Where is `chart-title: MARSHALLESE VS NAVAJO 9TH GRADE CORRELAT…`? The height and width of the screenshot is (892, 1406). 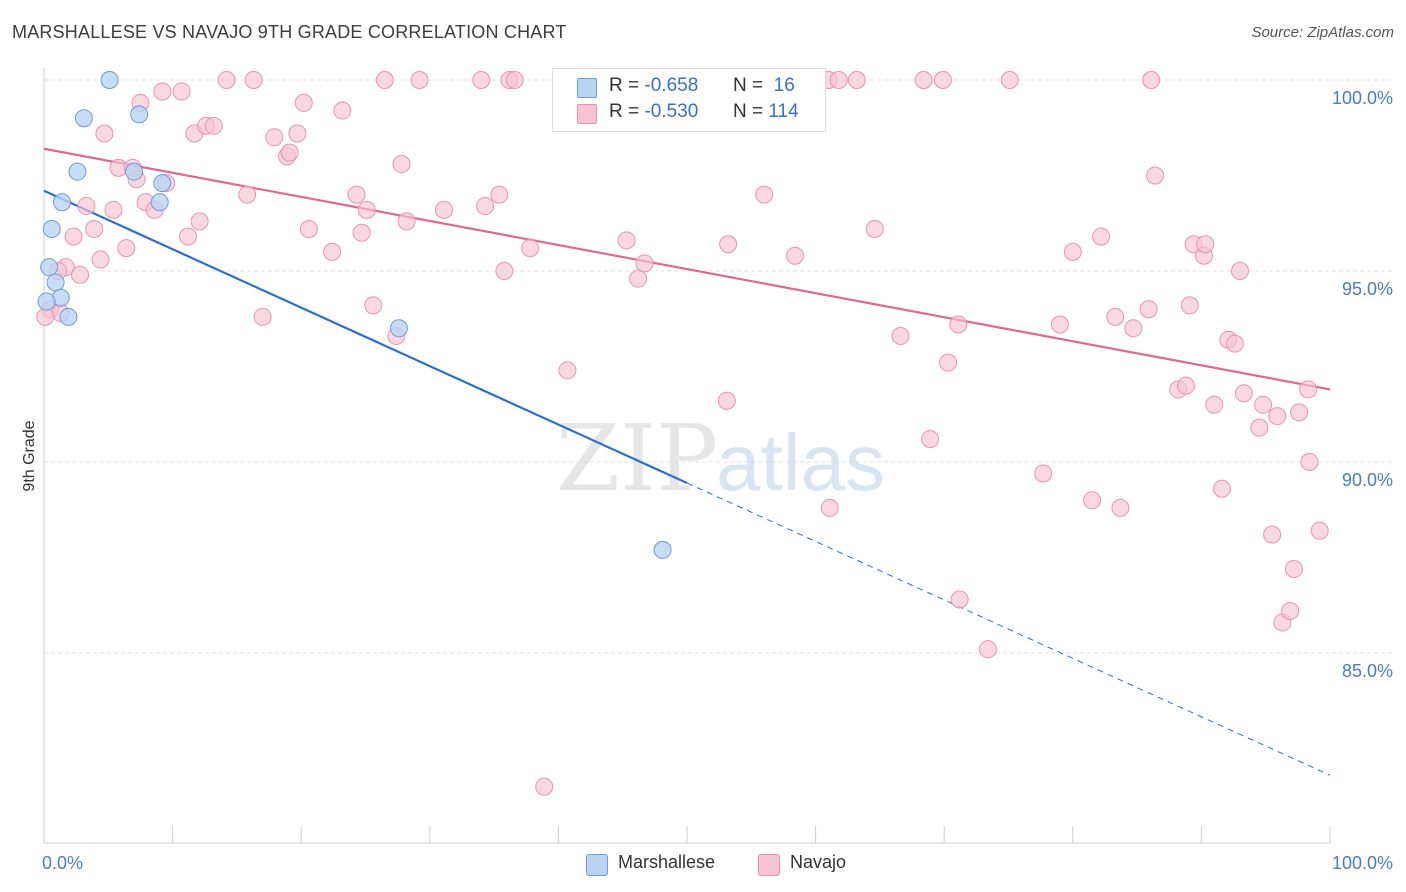
chart-title: MARSHALLESE VS NAVAJO 9TH GRADE CORRELAT… is located at coordinates (289, 32).